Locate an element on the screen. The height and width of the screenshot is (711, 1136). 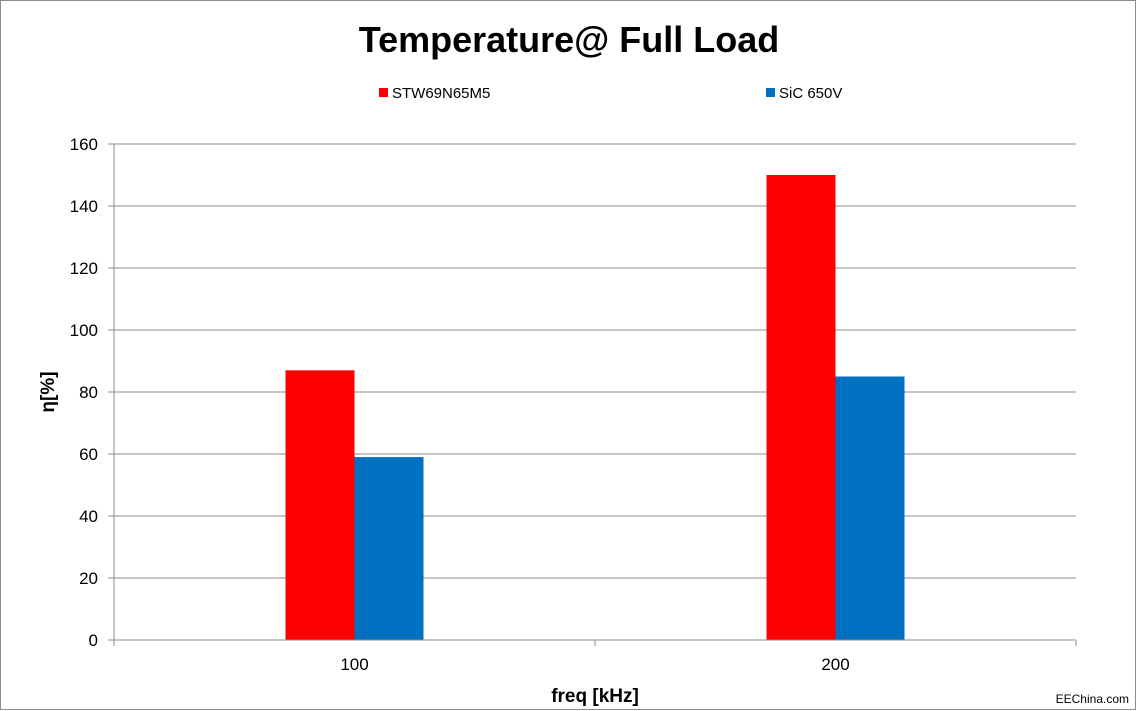
x-axis-ticks: 100 200 is located at coordinates (595, 657).